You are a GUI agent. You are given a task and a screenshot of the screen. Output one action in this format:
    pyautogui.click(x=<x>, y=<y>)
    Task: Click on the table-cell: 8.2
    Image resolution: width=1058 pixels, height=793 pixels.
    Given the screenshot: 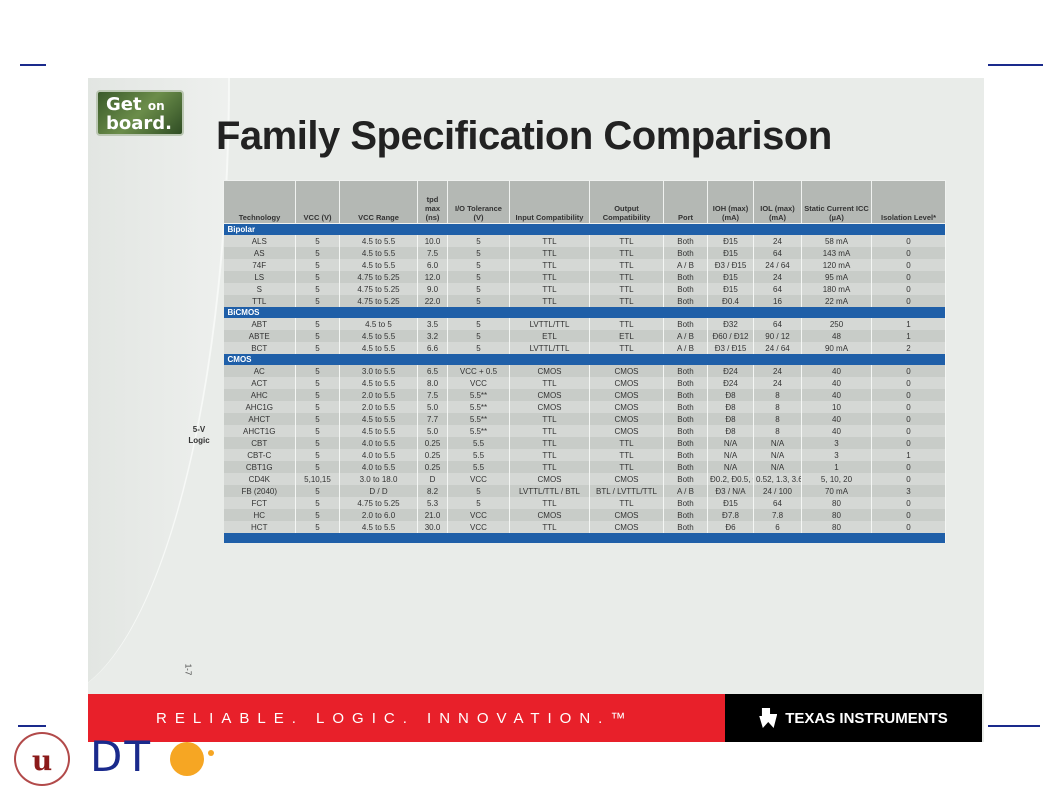 What is the action you would take?
    pyautogui.click(x=432, y=491)
    